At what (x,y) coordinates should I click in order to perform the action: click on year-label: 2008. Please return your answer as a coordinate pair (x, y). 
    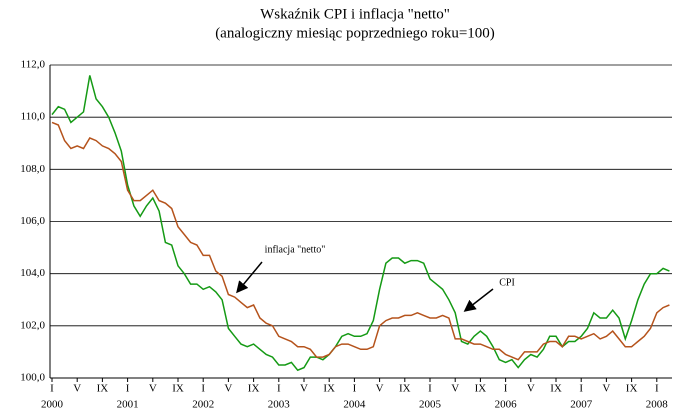
    Looking at the image, I should click on (657, 405).